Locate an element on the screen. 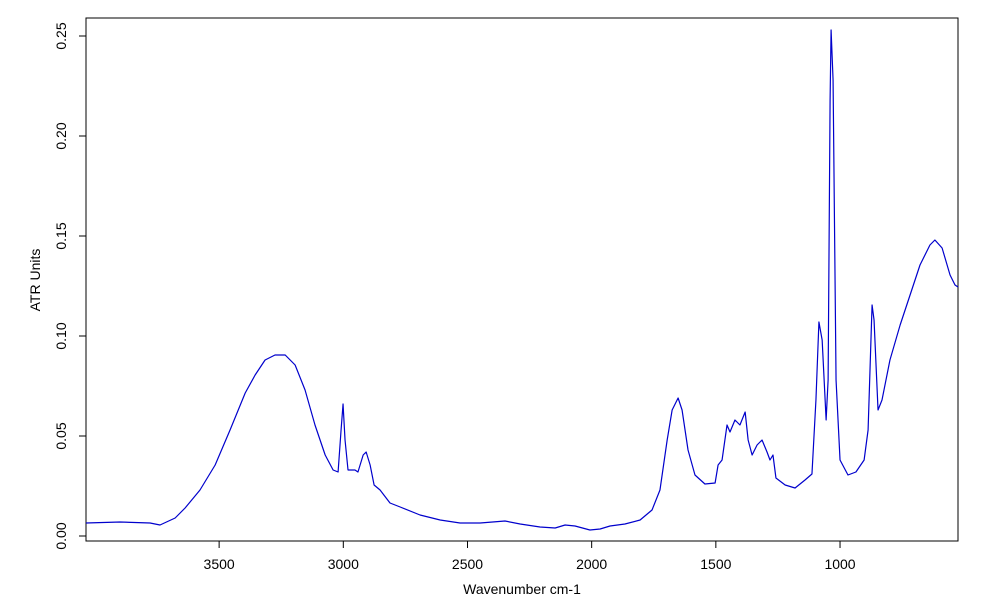 This screenshot has height=607, width=985. x-axis-label: Wavenumber cm-1 is located at coordinates (522, 589).